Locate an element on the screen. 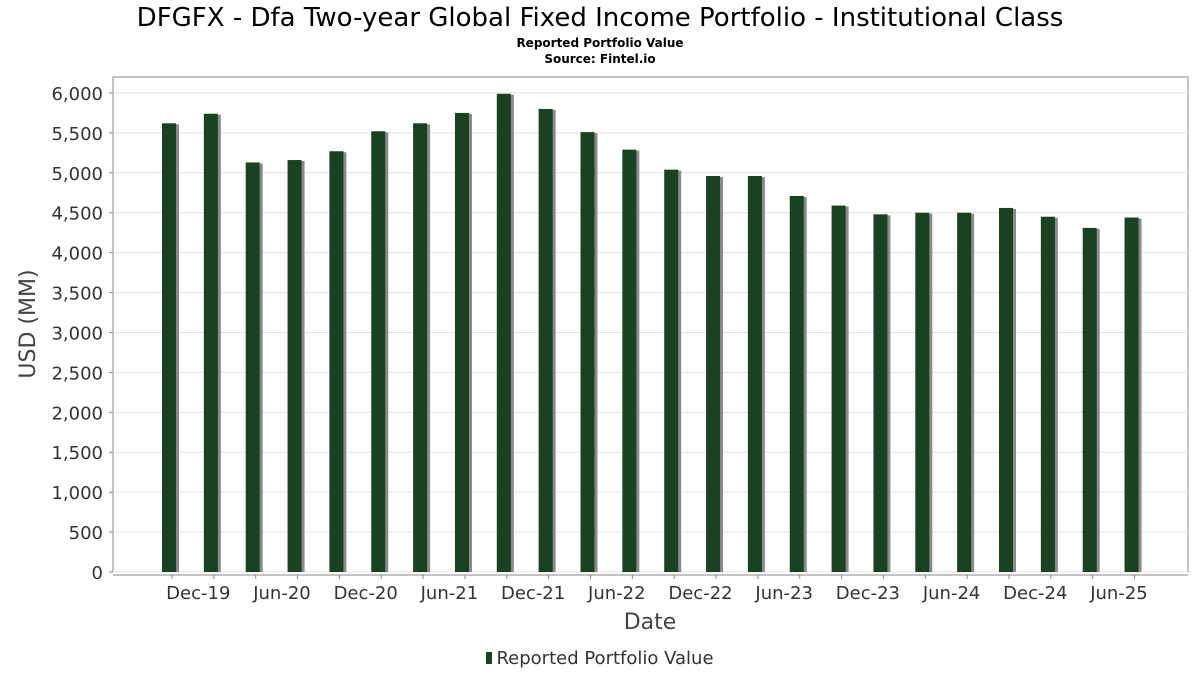 This screenshot has height=675, width=1200. x-tick-label: Dec-22 is located at coordinates (700, 593).